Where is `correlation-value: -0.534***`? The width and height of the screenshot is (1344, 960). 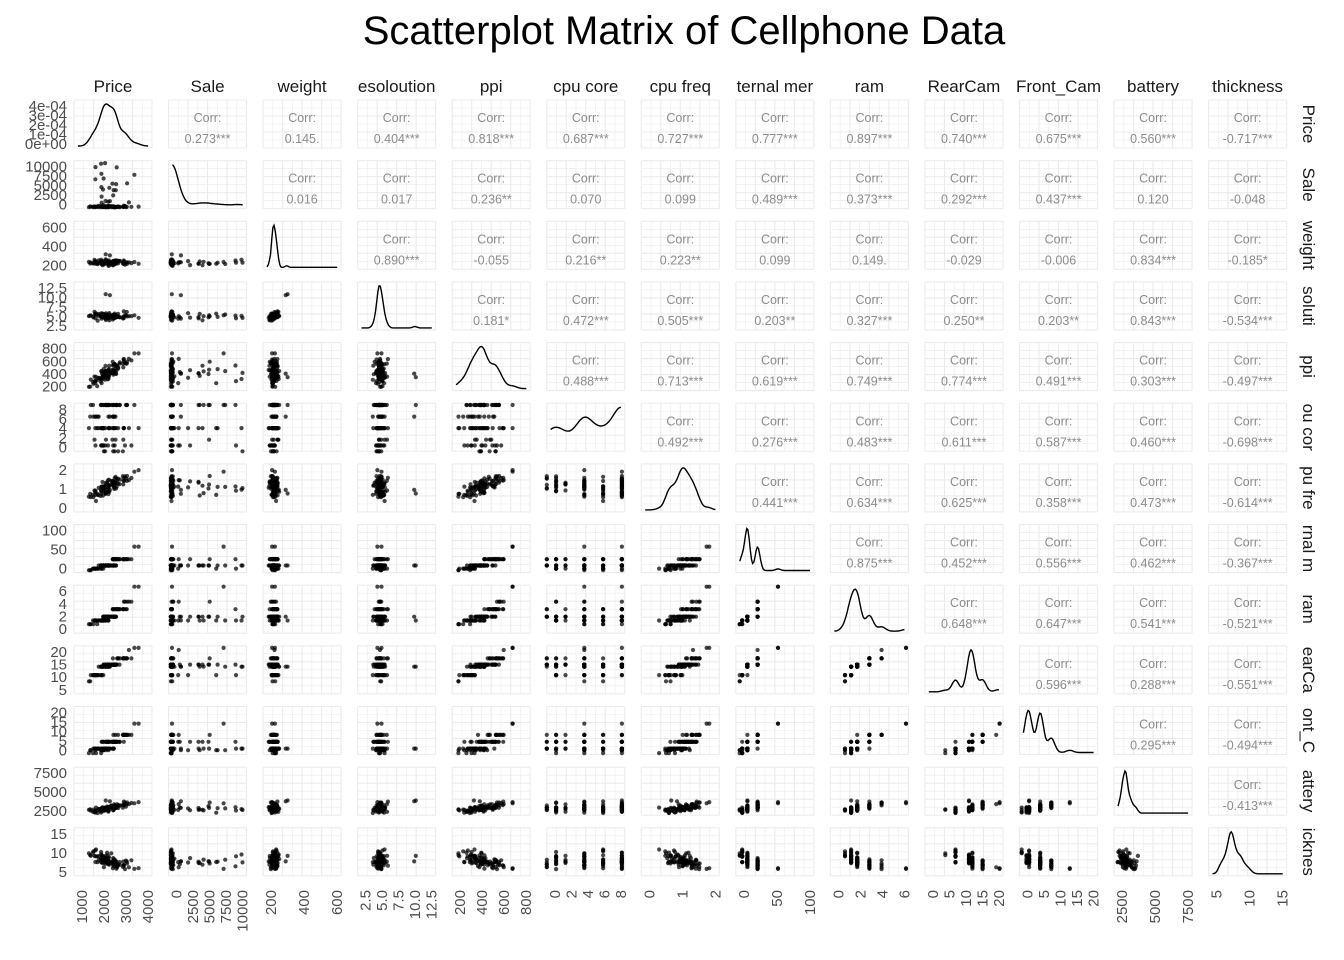
correlation-value: -0.534*** is located at coordinates (1248, 321).